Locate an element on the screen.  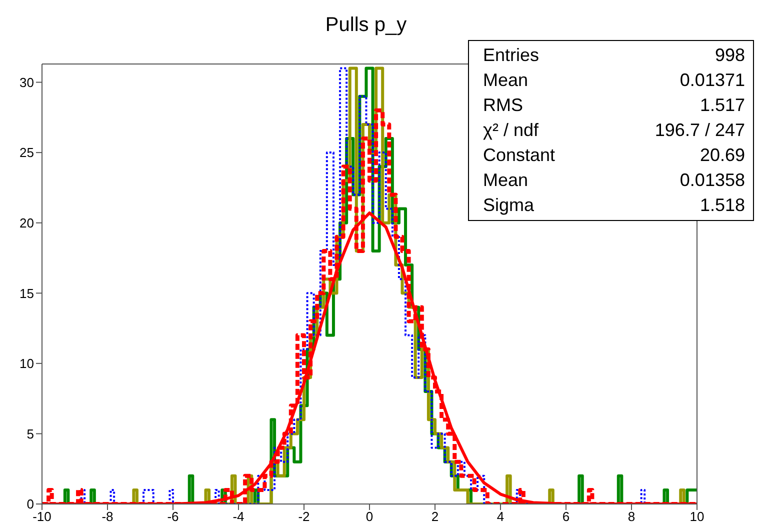
annotation: RMS is located at coordinates (503, 105).